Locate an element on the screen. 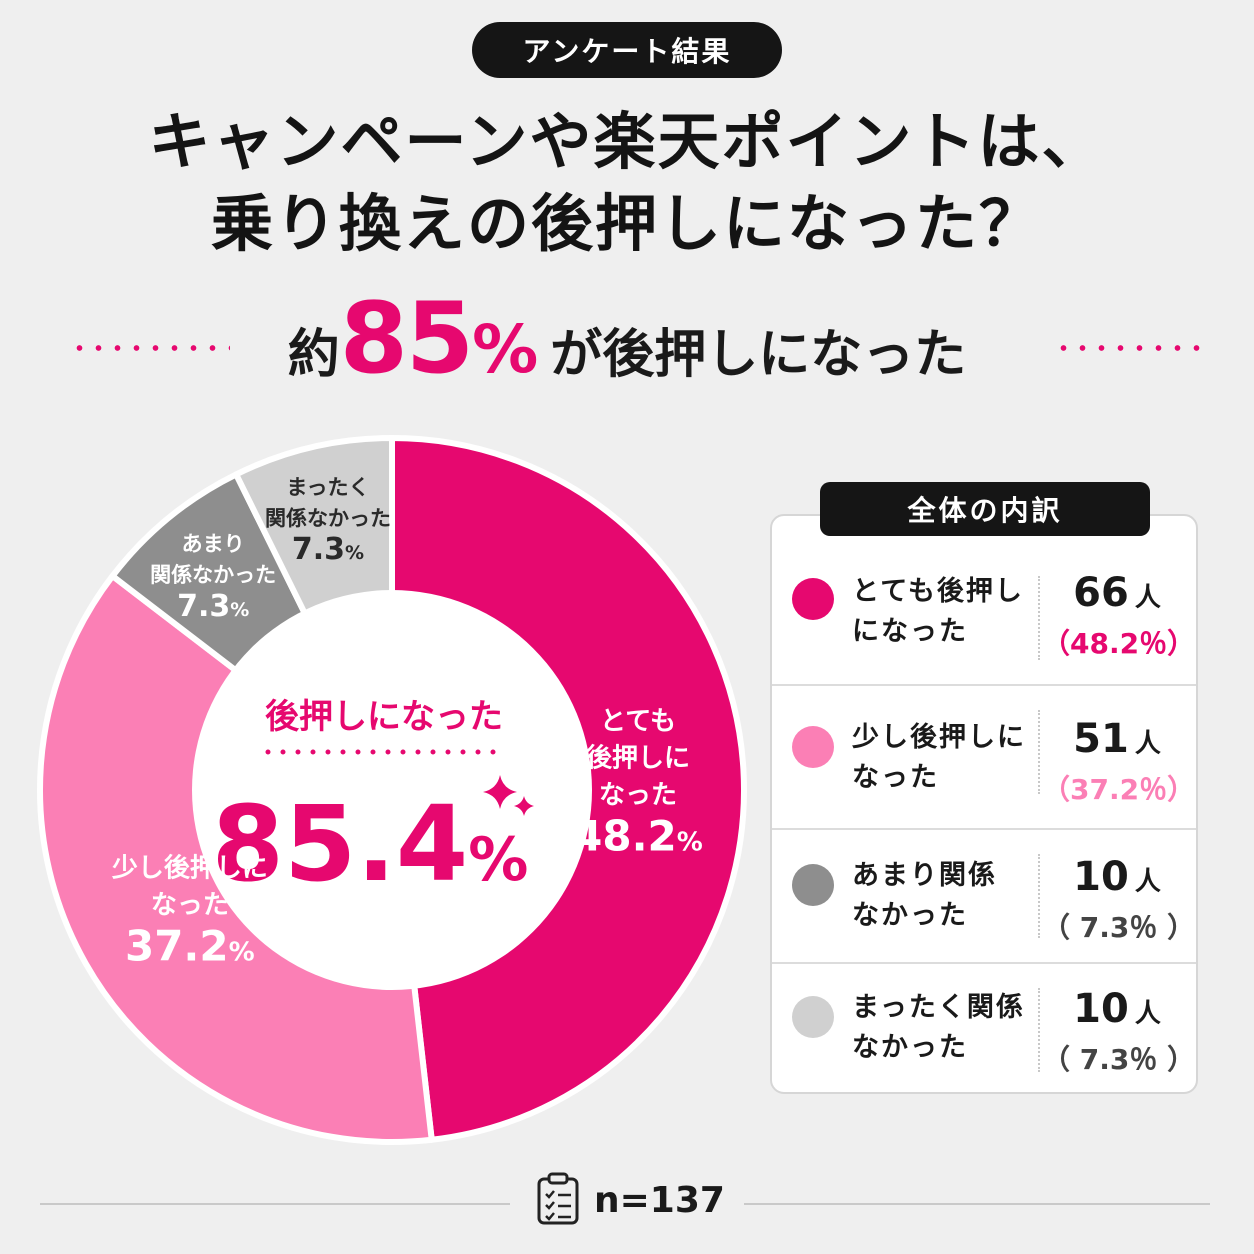 This screenshot has height=1254, width=1254. slice-label-line: まったく is located at coordinates (327, 488).